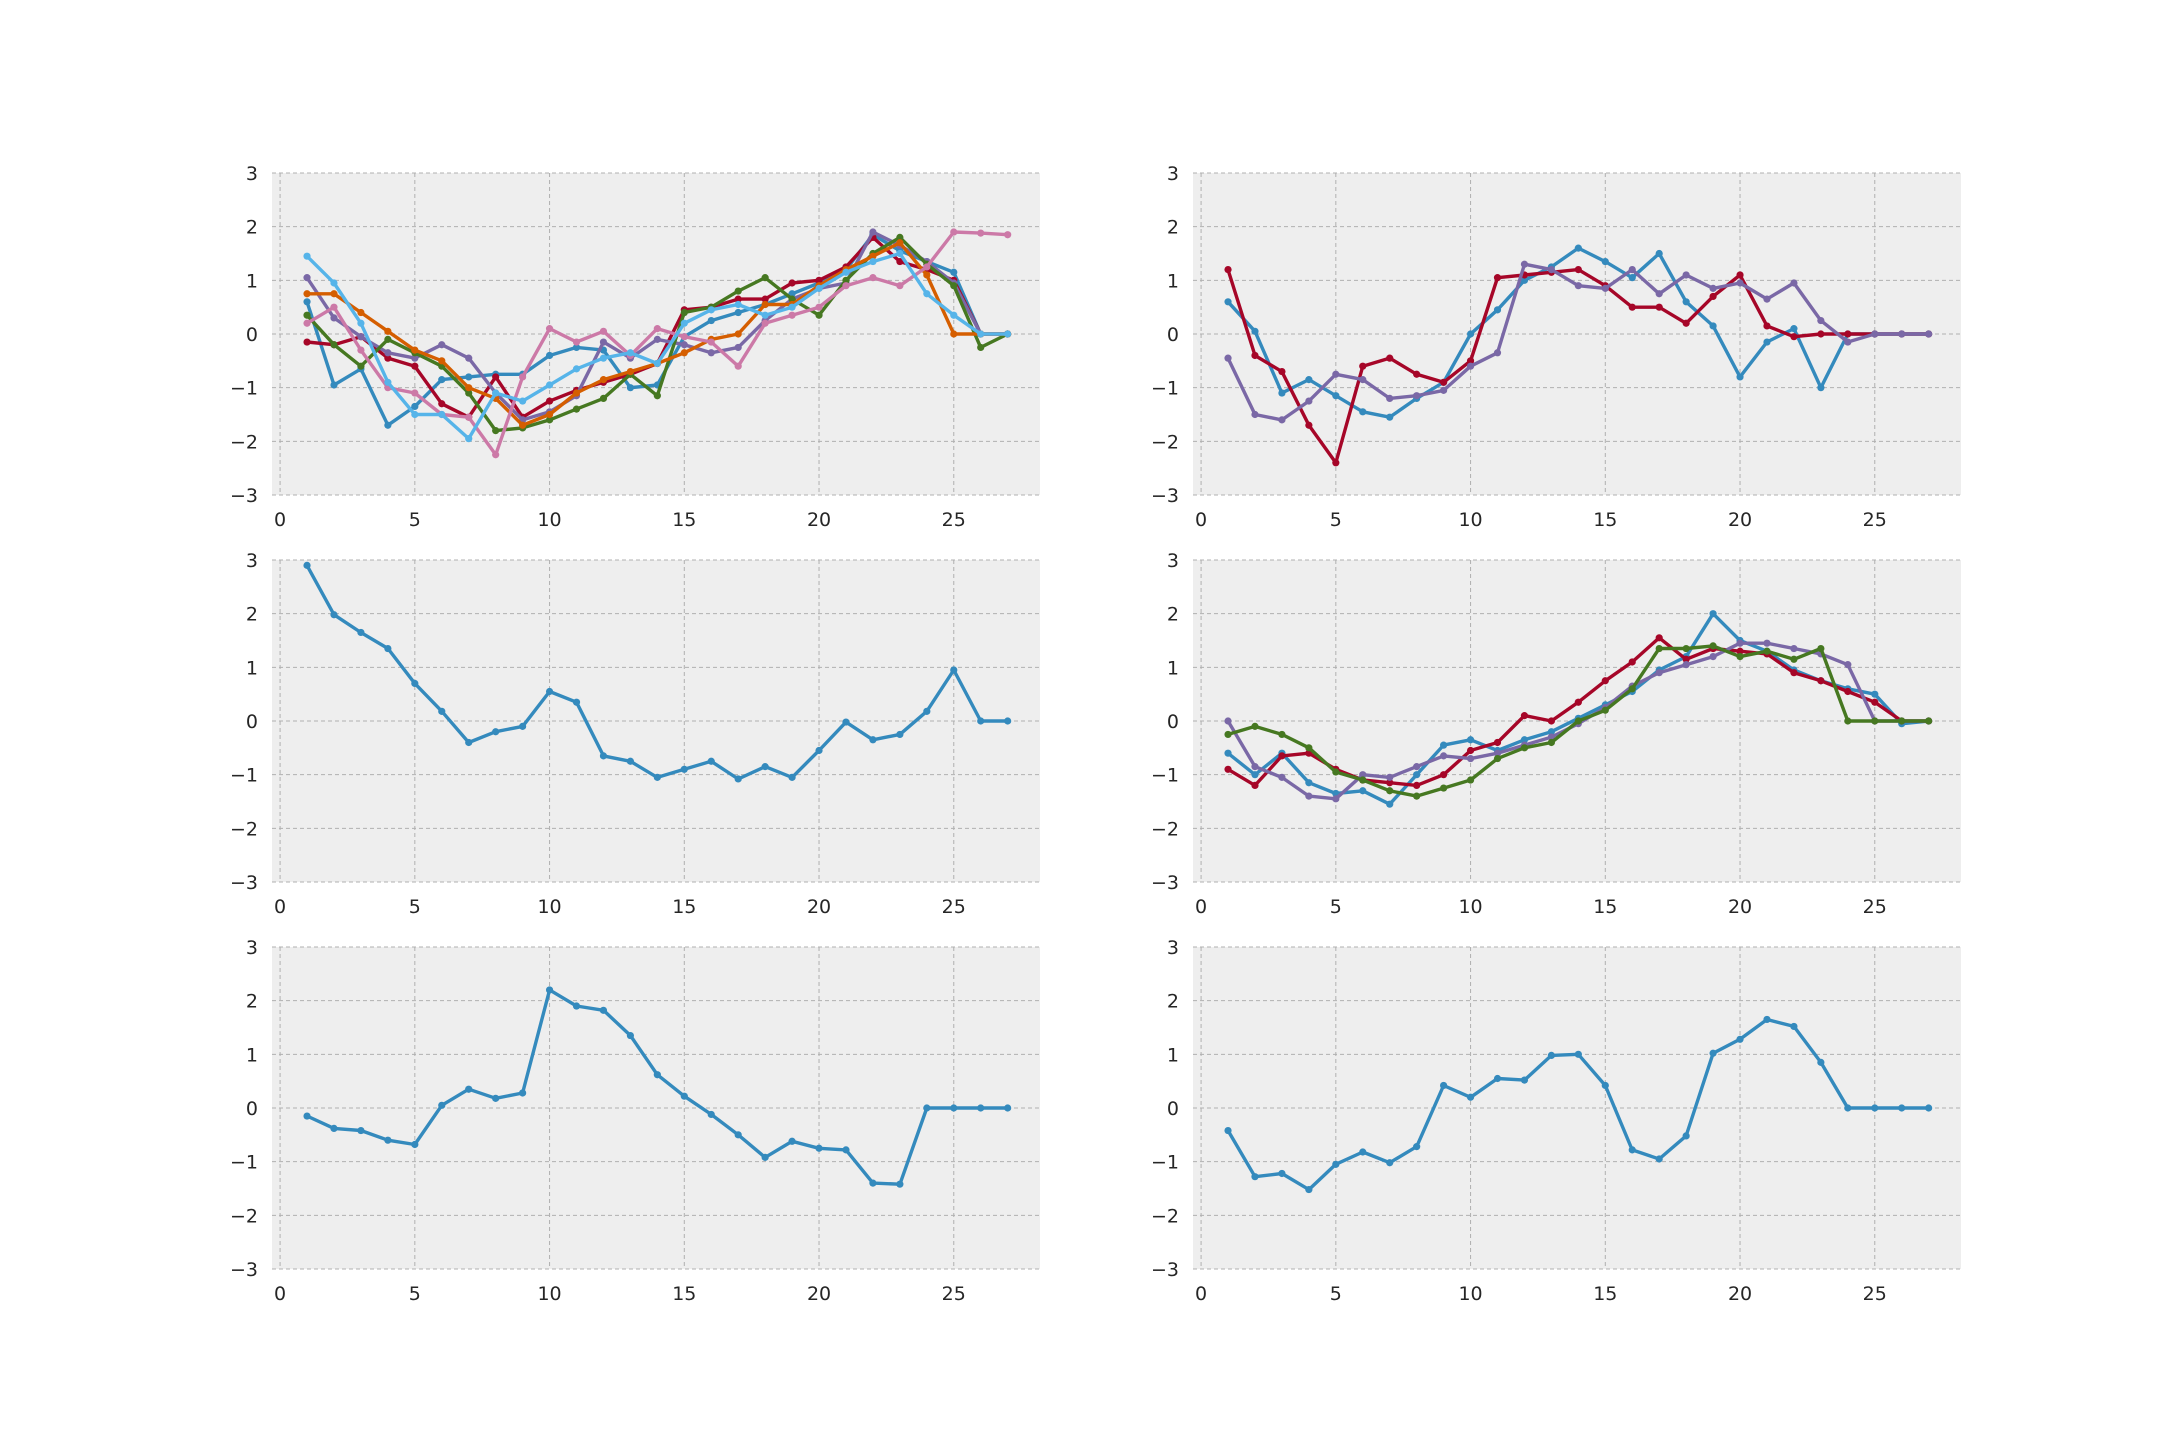  What do you see at coordinates (635, 1121) in the screenshot?
I see `chart-panel-5: −3 −2 −1 0 1 2 3 0 5 10 15 20 25` at bounding box center [635, 1121].